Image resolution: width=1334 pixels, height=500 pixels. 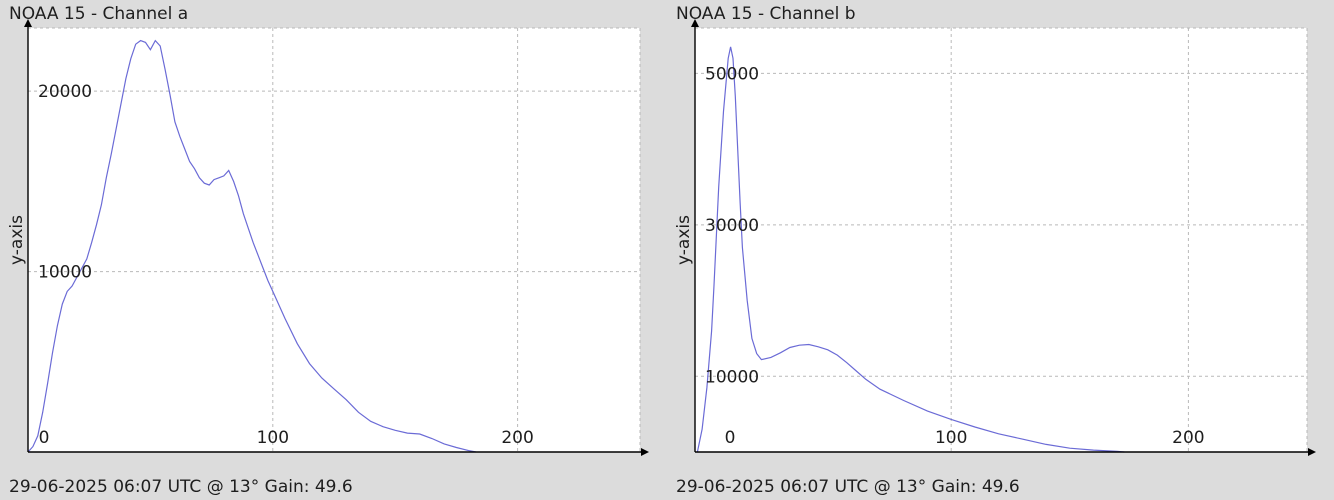 What do you see at coordinates (65, 92) in the screenshot?
I see `y-tick-label: 20000` at bounding box center [65, 92].